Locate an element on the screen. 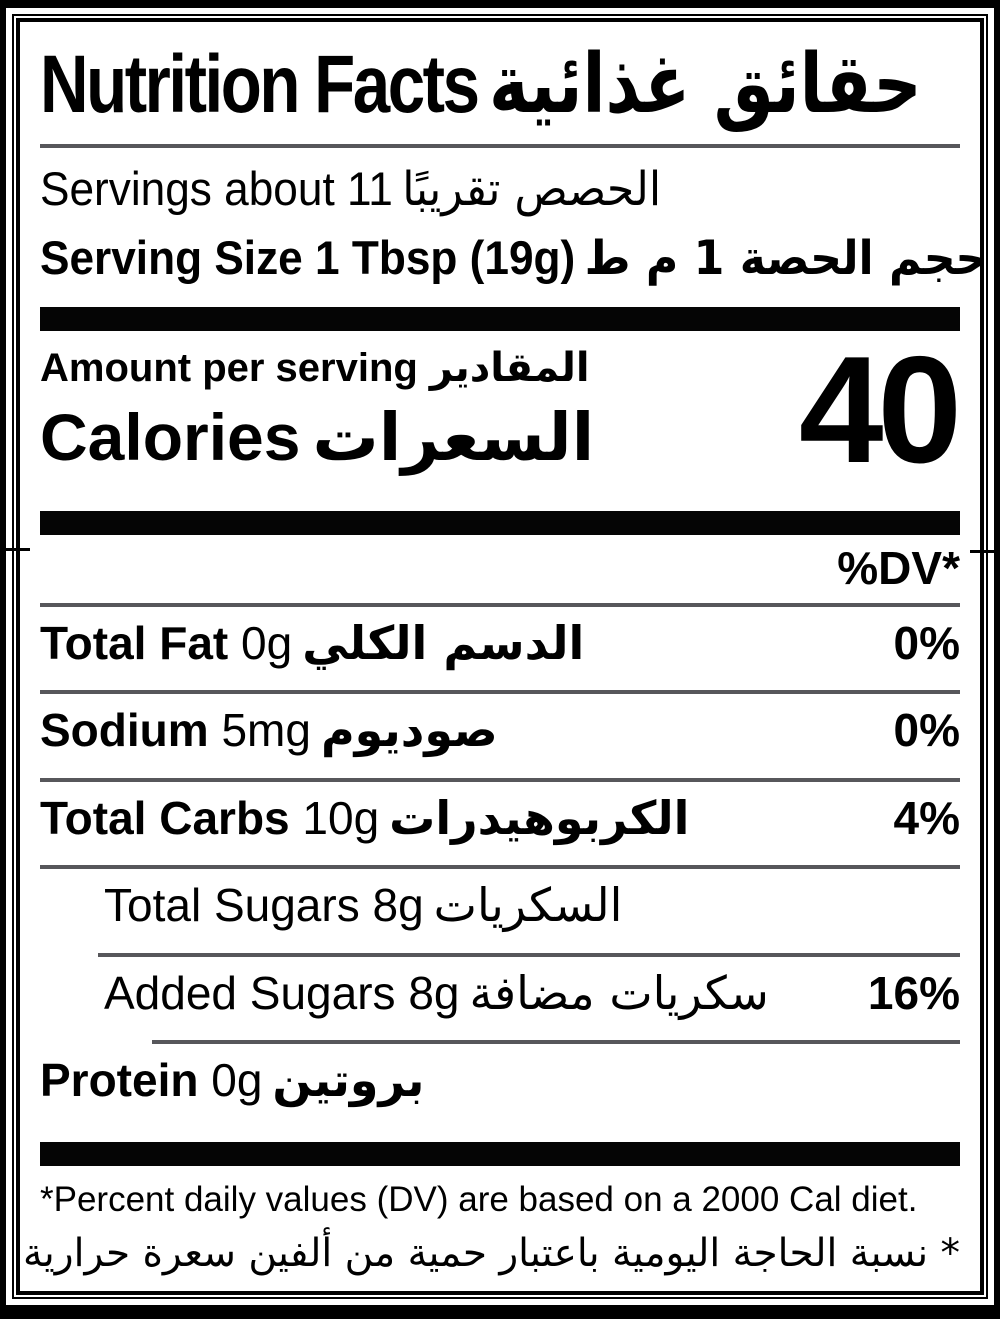  nutrient-name-arabic: سكريات مضافة is located at coordinates (619, 992).